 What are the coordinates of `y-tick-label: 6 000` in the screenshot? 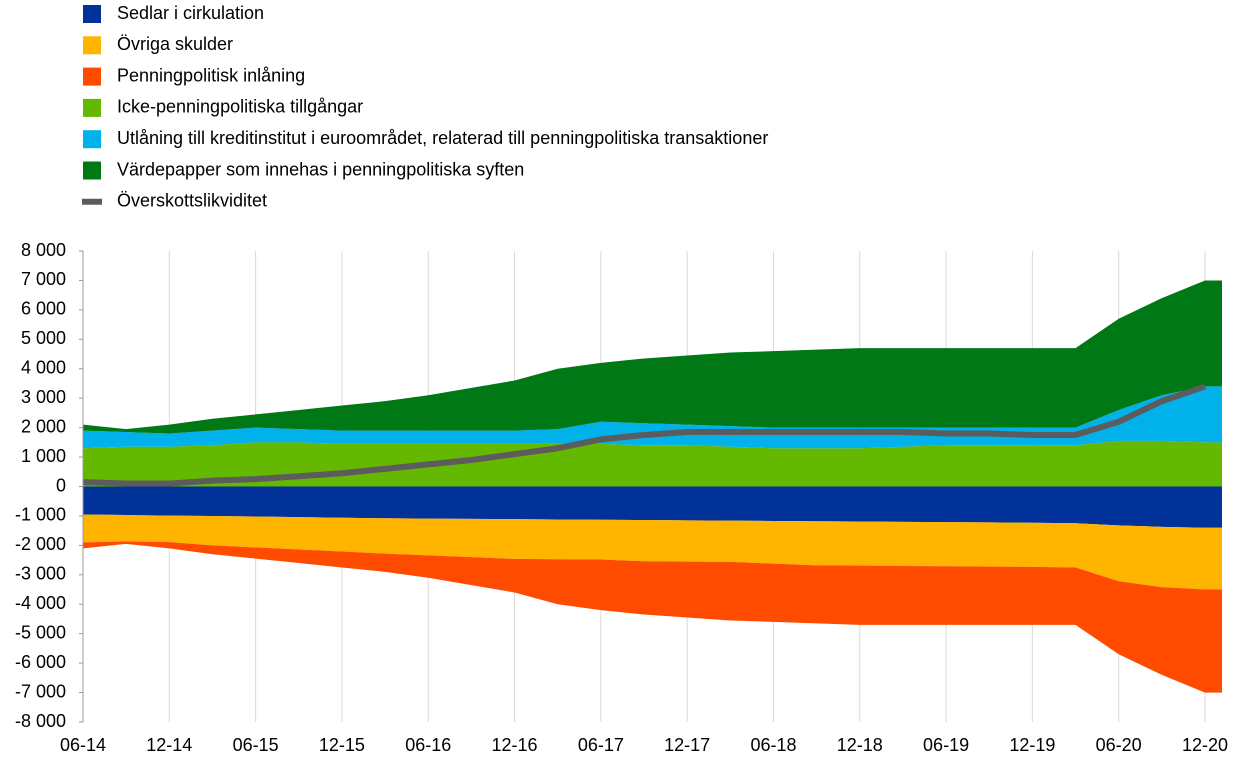 It's located at (43, 309).